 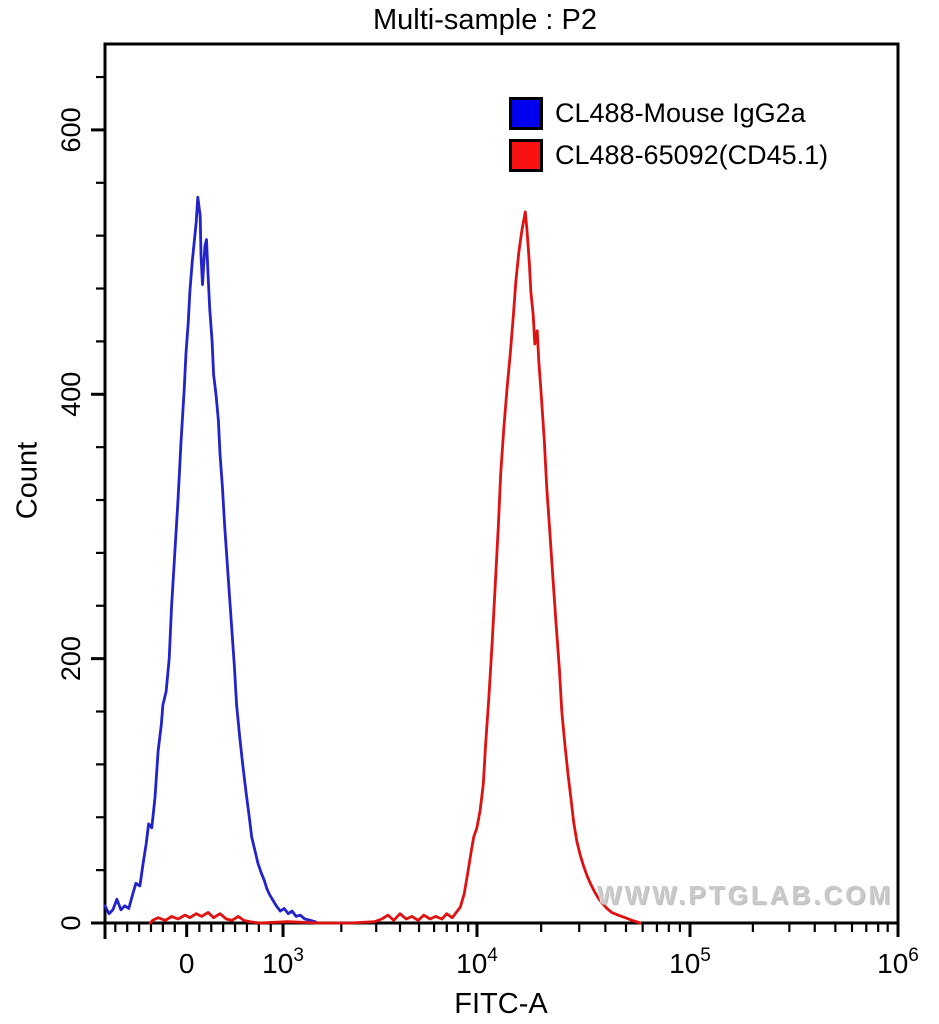 I want to click on legend-item-cd45: CL488-65092(CD45.1), so click(x=668, y=155).